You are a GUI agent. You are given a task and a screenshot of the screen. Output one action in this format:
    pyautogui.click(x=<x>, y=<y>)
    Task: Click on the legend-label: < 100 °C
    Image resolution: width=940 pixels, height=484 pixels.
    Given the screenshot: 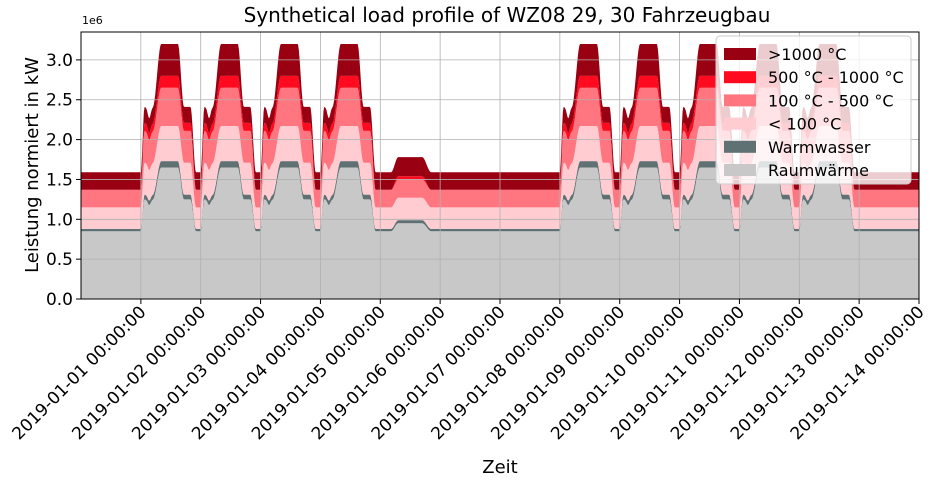 What is the action you would take?
    pyautogui.click(x=804, y=124)
    